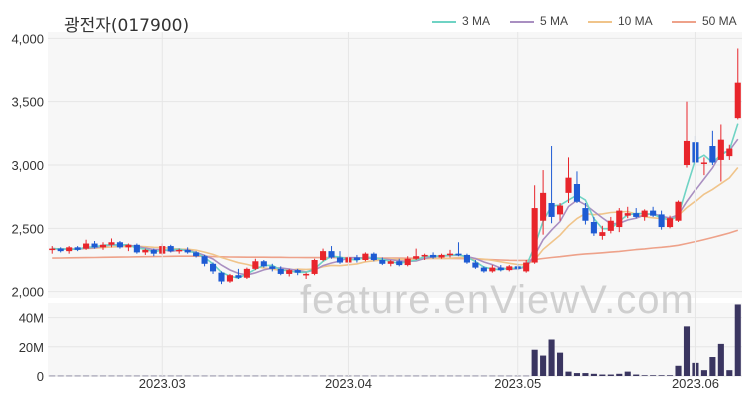 This screenshot has height=400, width=750. What do you see at coordinates (27, 228) in the screenshot?
I see `price-tick-label: 2,500` at bounding box center [27, 228].